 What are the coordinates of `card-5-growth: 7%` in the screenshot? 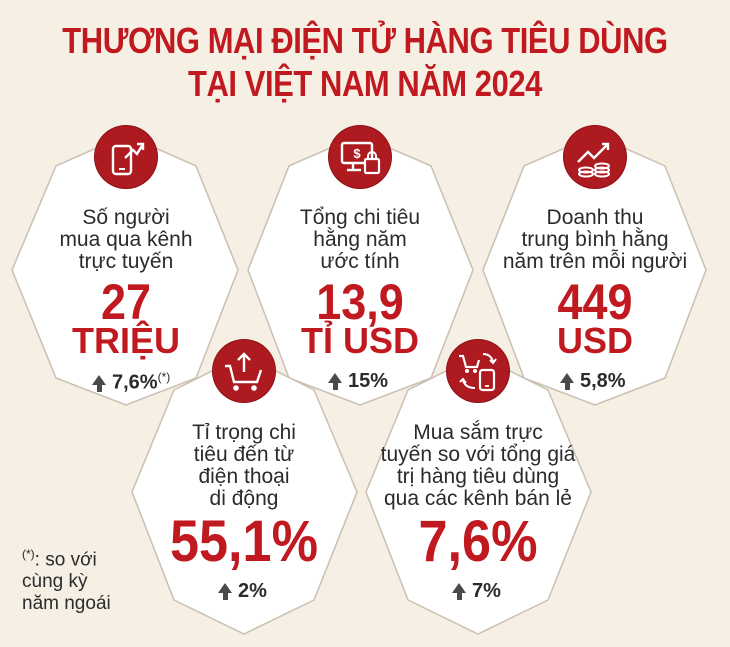 It's located at (476, 591).